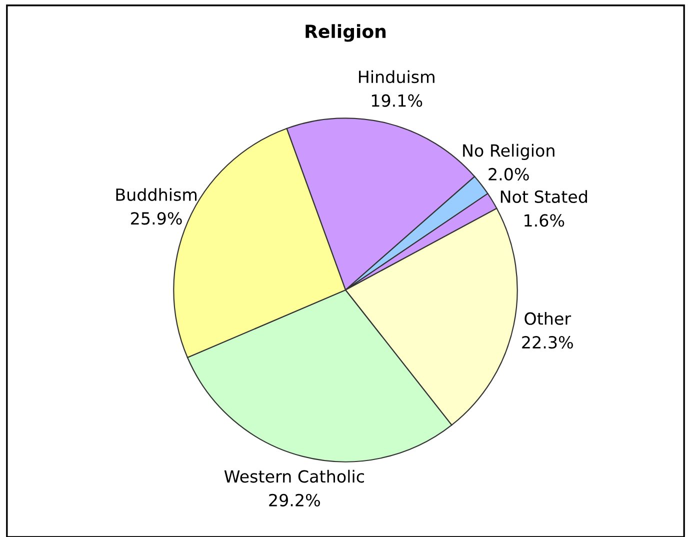 This screenshot has height=537, width=691. Describe the element at coordinates (548, 318) in the screenshot. I see `slice-label: Other` at that location.